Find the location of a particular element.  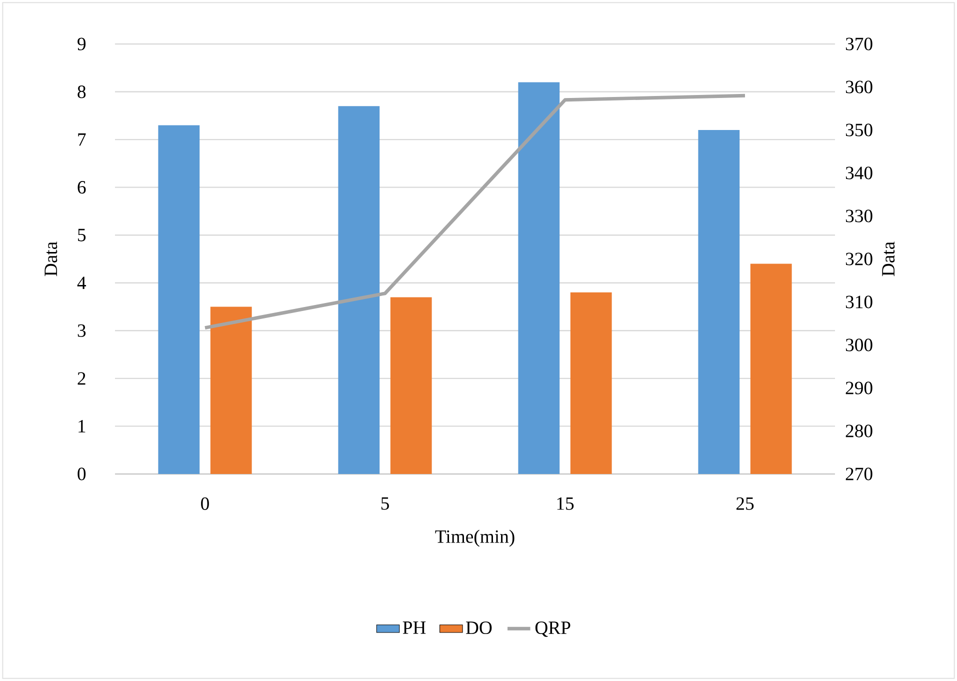

y2-tick-label: 370 is located at coordinates (859, 44).